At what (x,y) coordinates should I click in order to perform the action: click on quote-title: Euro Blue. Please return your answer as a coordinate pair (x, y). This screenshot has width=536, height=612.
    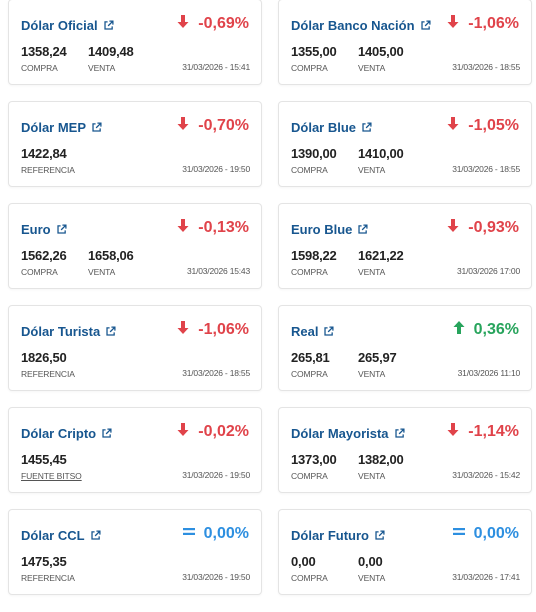
    Looking at the image, I should click on (322, 229).